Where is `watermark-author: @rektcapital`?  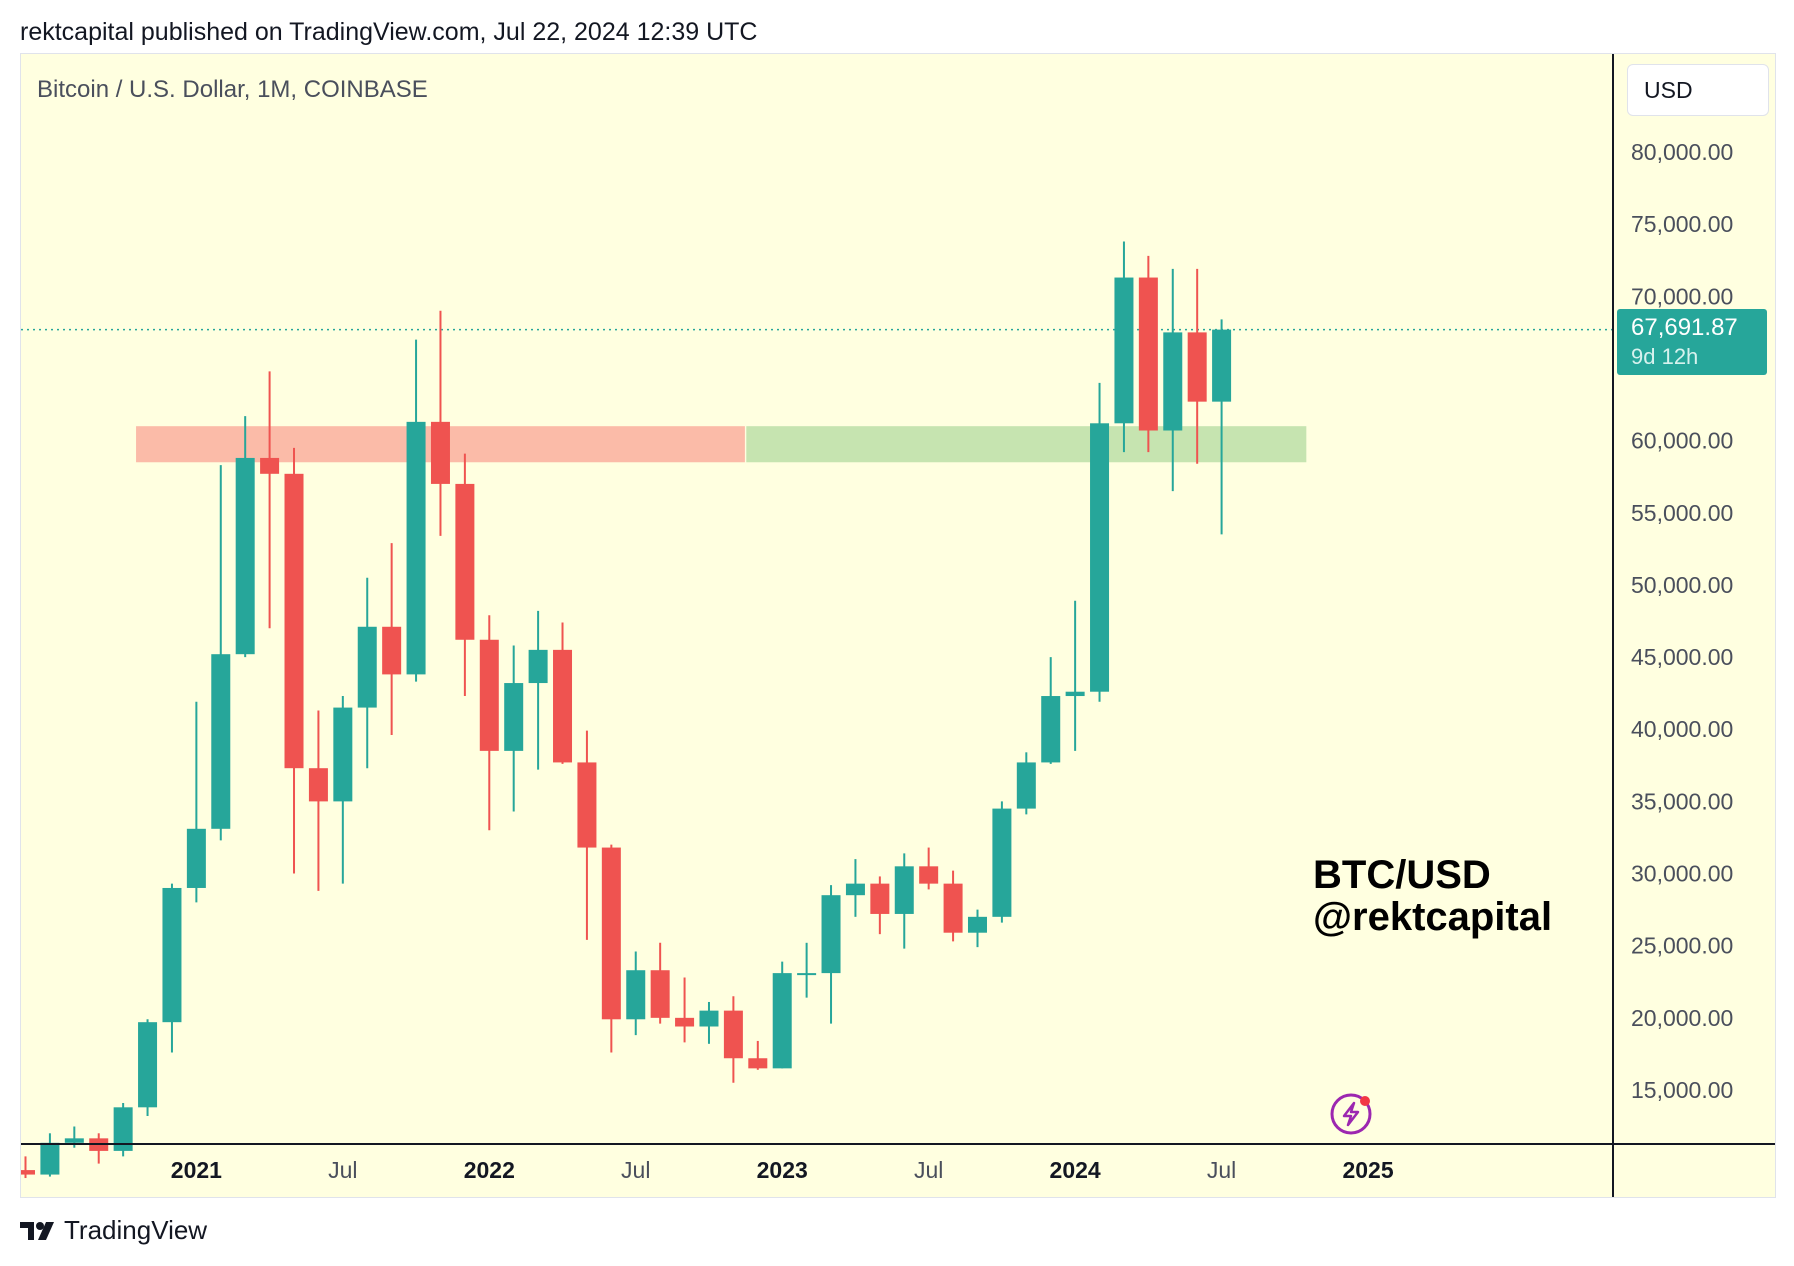 watermark-author: @rektcapital is located at coordinates (1433, 917).